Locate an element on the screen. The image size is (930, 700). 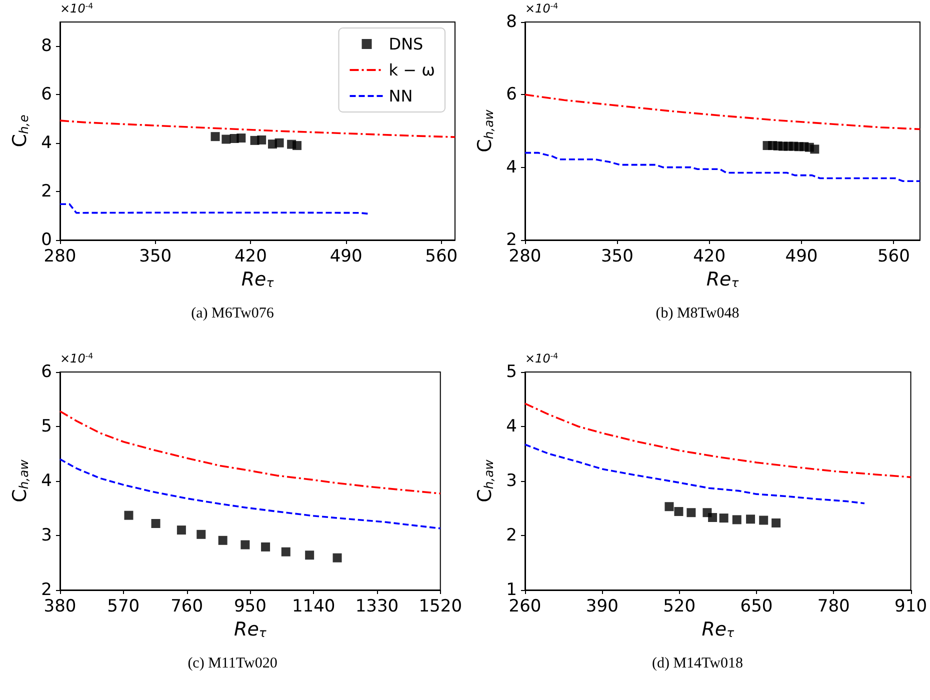
text: (a) M6Tw076 is located at coordinates (232, 314).